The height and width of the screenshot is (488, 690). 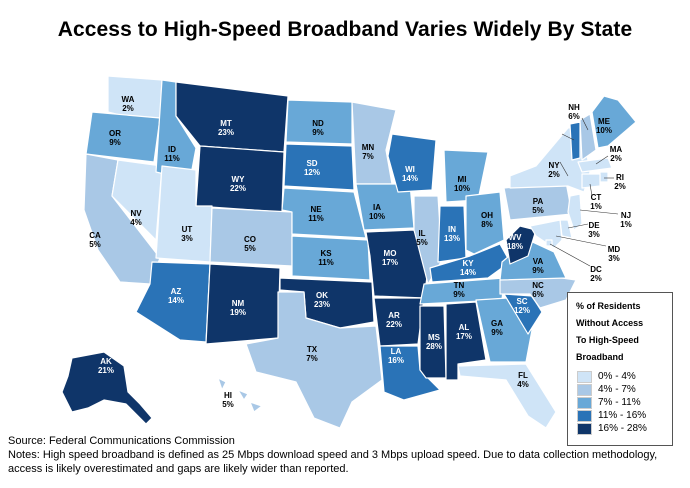 I want to click on state-oh, so click(x=485, y=223).